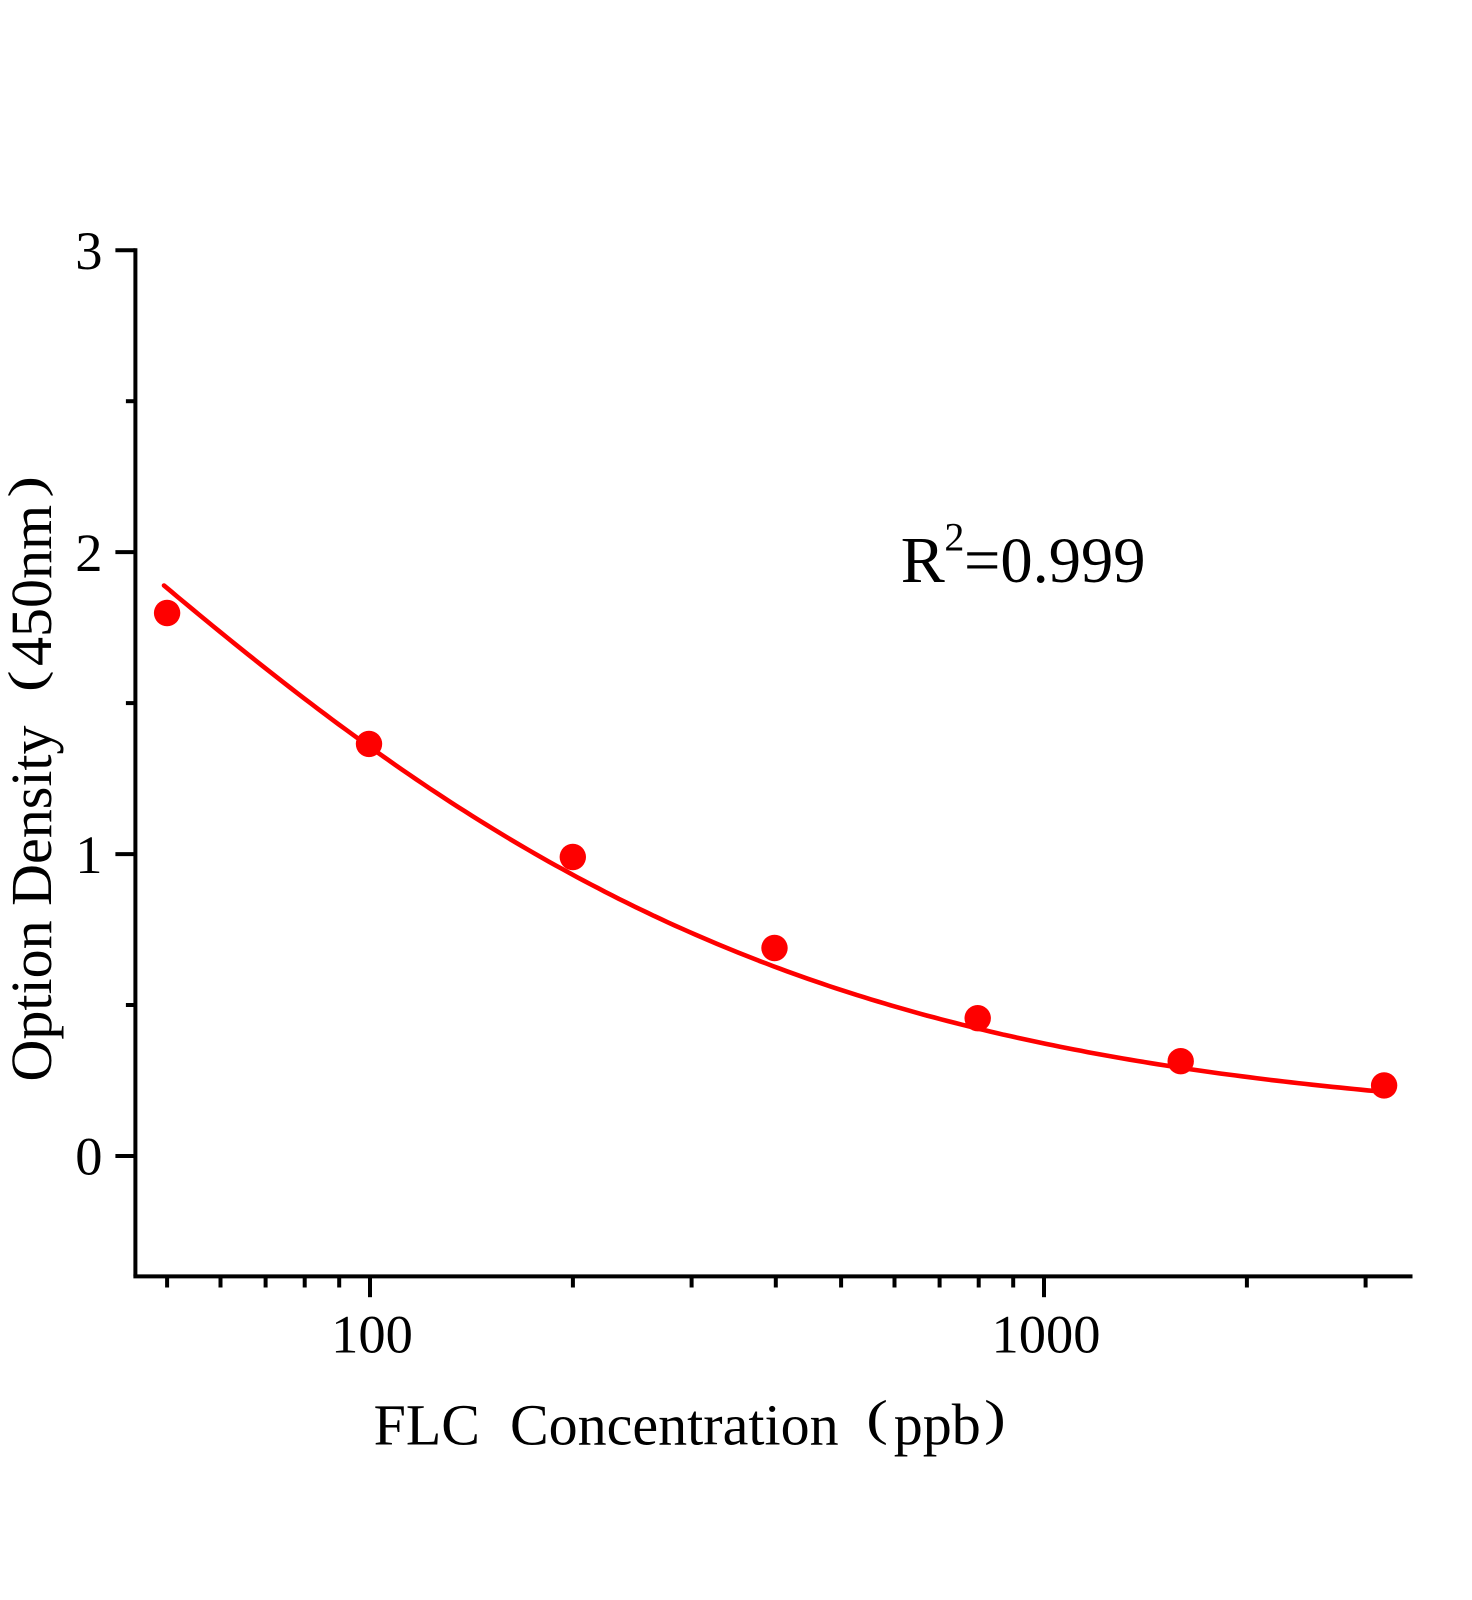 The image size is (1472, 1600). What do you see at coordinates (923, 560) in the screenshot?
I see `svg-text: R` at bounding box center [923, 560].